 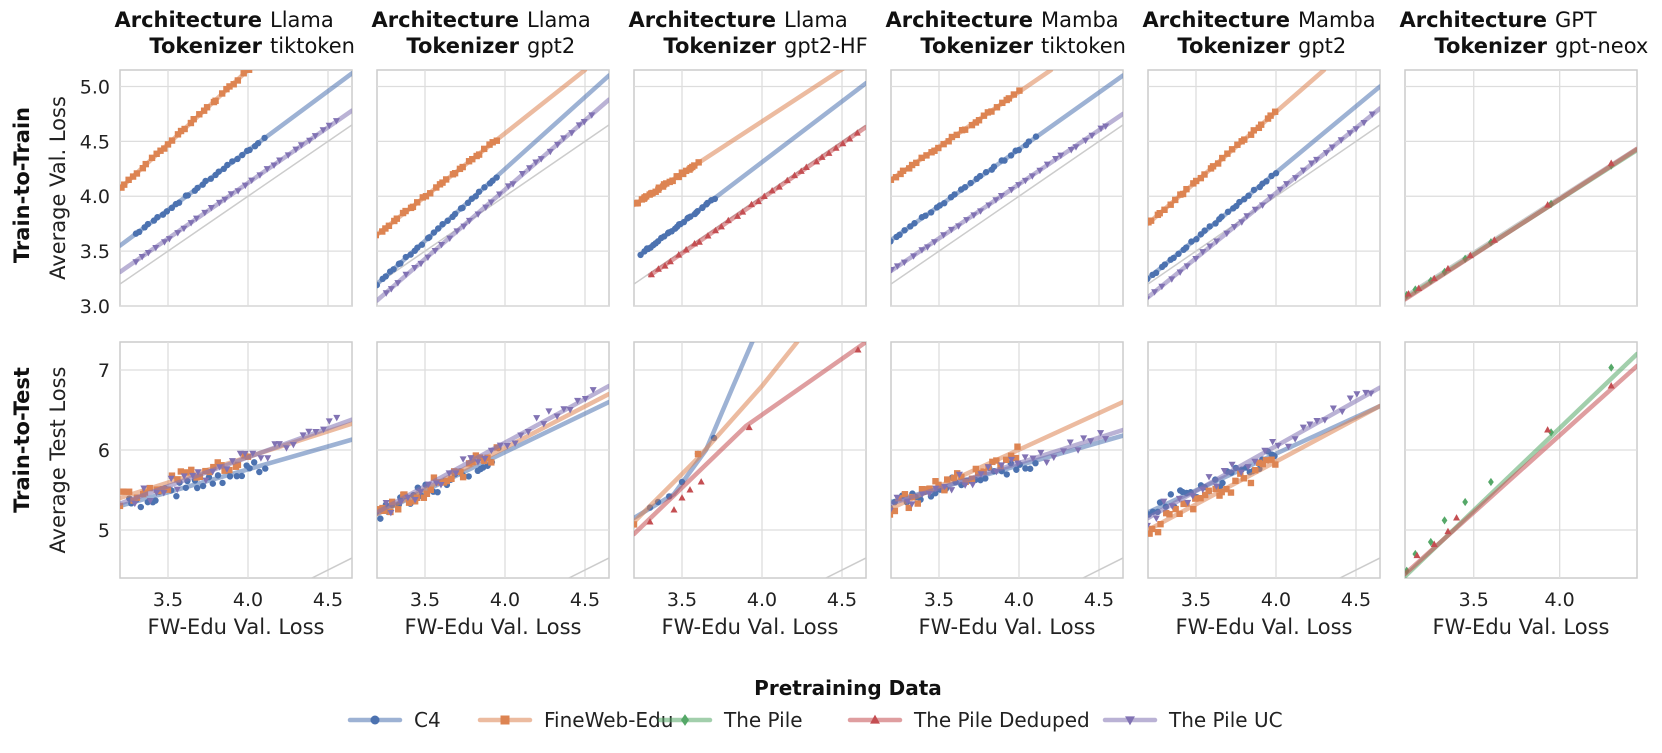 What do you see at coordinates (95, 87) in the screenshot?
I see `y-tick-label: 5.0` at bounding box center [95, 87].